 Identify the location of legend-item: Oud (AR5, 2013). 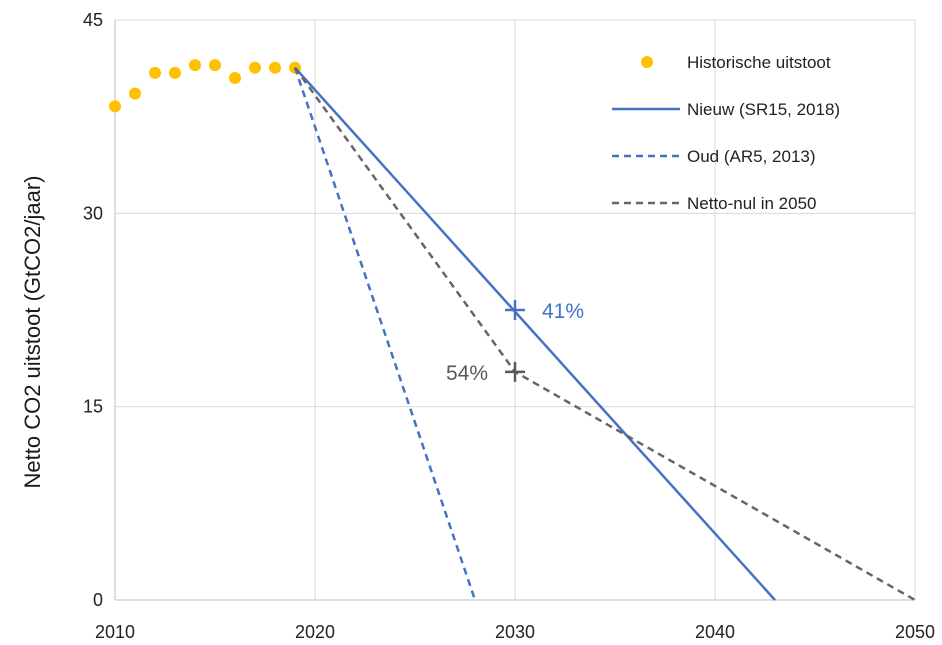
(714, 156).